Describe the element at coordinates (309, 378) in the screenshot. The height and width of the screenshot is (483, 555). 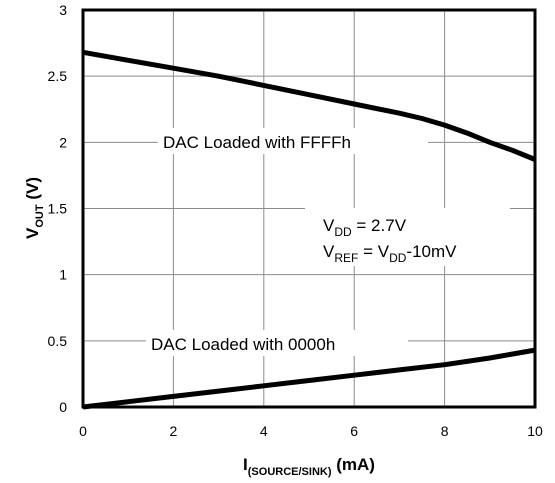
I see `series-line-0000h` at that location.